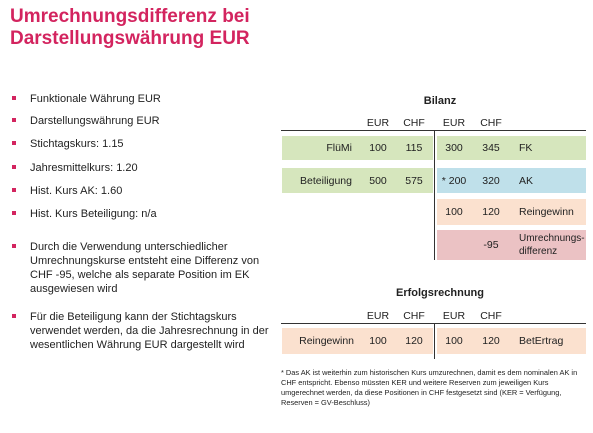  Describe the element at coordinates (357, 180) in the screenshot. I see `bilanz-row-beteiligung-bg` at that location.